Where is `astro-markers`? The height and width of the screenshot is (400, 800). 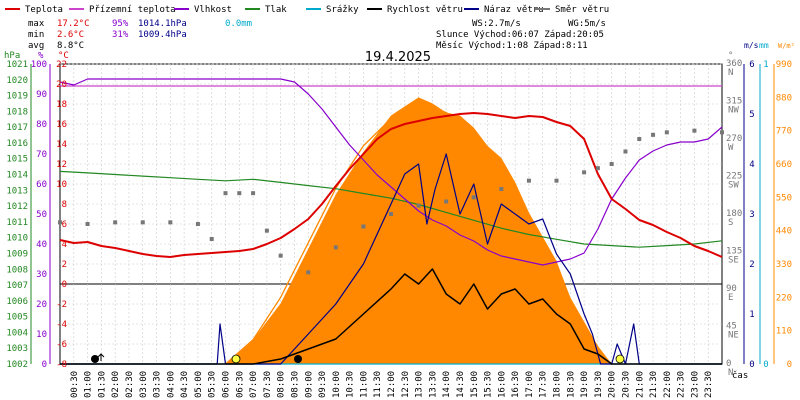 astro-markers is located at coordinates (358, 358).